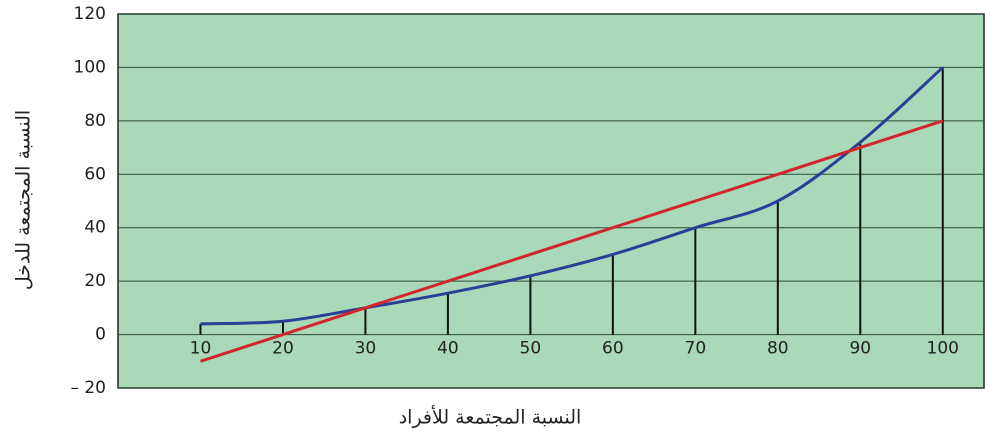 This screenshot has width=985, height=439. I want to click on y-axis-label: النسبة المجتمعة للدخل, so click(24, 200).